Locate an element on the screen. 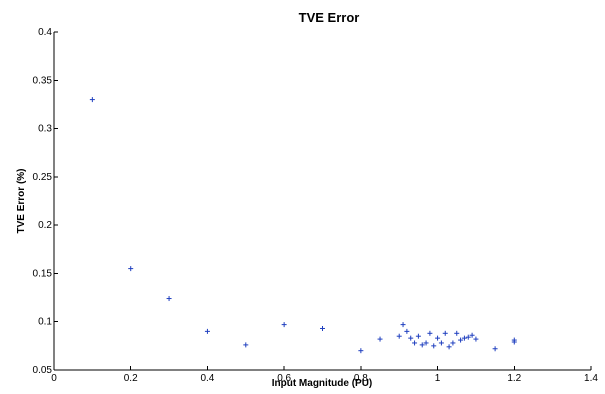 This screenshot has width=605, height=394. x-tick-label: 1 is located at coordinates (438, 378).